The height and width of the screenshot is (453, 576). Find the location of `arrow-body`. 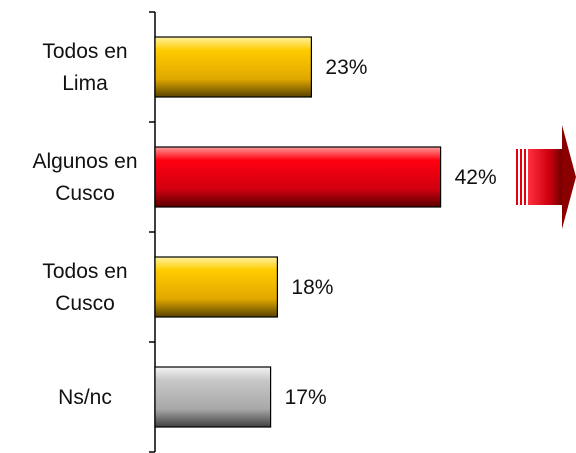

arrow-body is located at coordinates (545, 177).